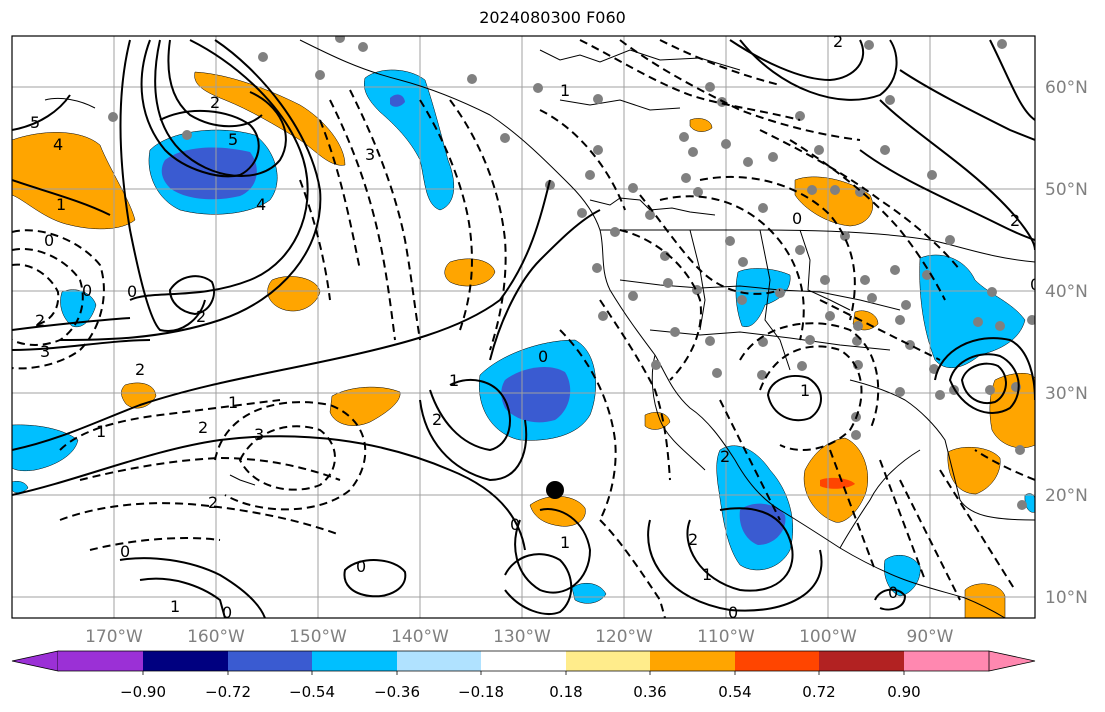  Describe the element at coordinates (481, 692) in the screenshot. I see `colorbar-tick-label: −0.18` at that location.